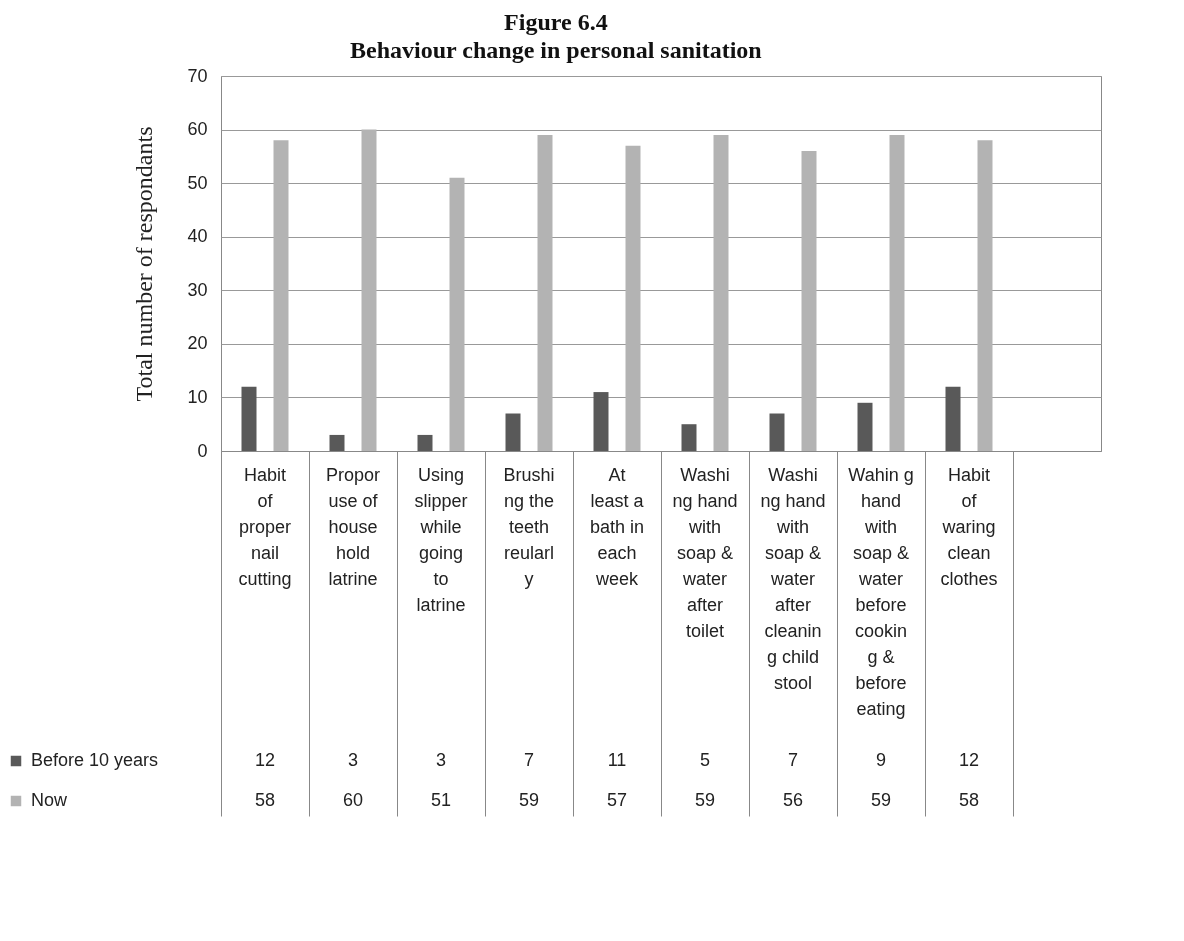 The height and width of the screenshot is (941, 1184). Describe the element at coordinates (617, 760) in the screenshot. I see `data-label: 11` at that location.